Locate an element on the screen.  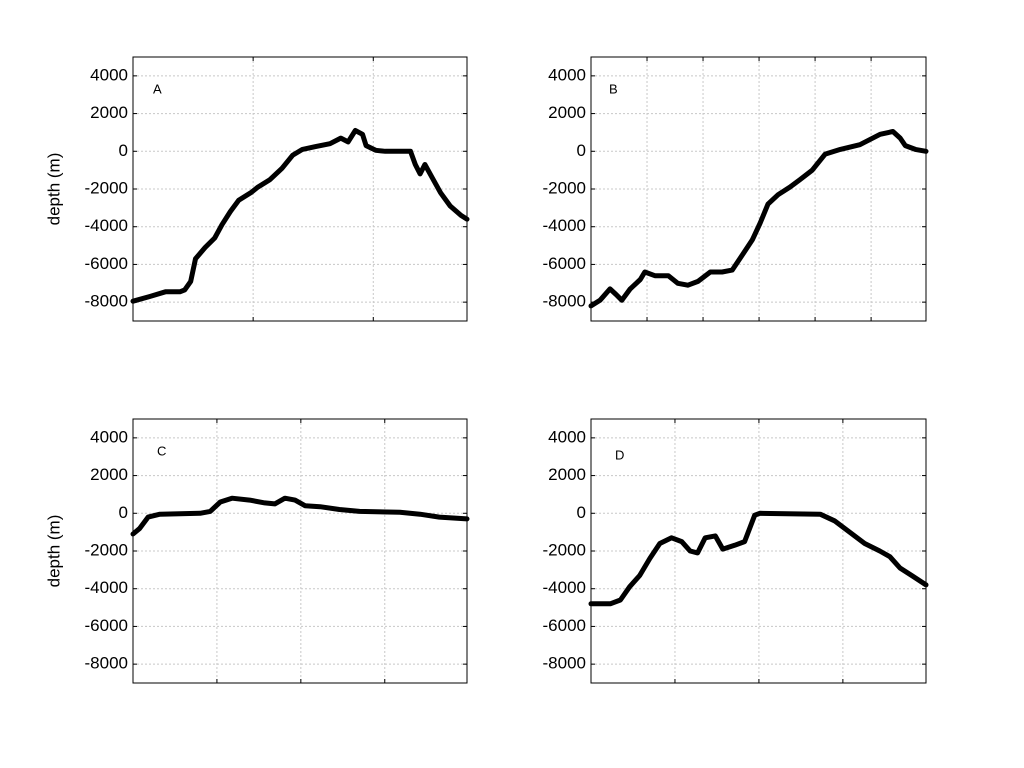
panel-label: C is located at coordinates (161, 450).